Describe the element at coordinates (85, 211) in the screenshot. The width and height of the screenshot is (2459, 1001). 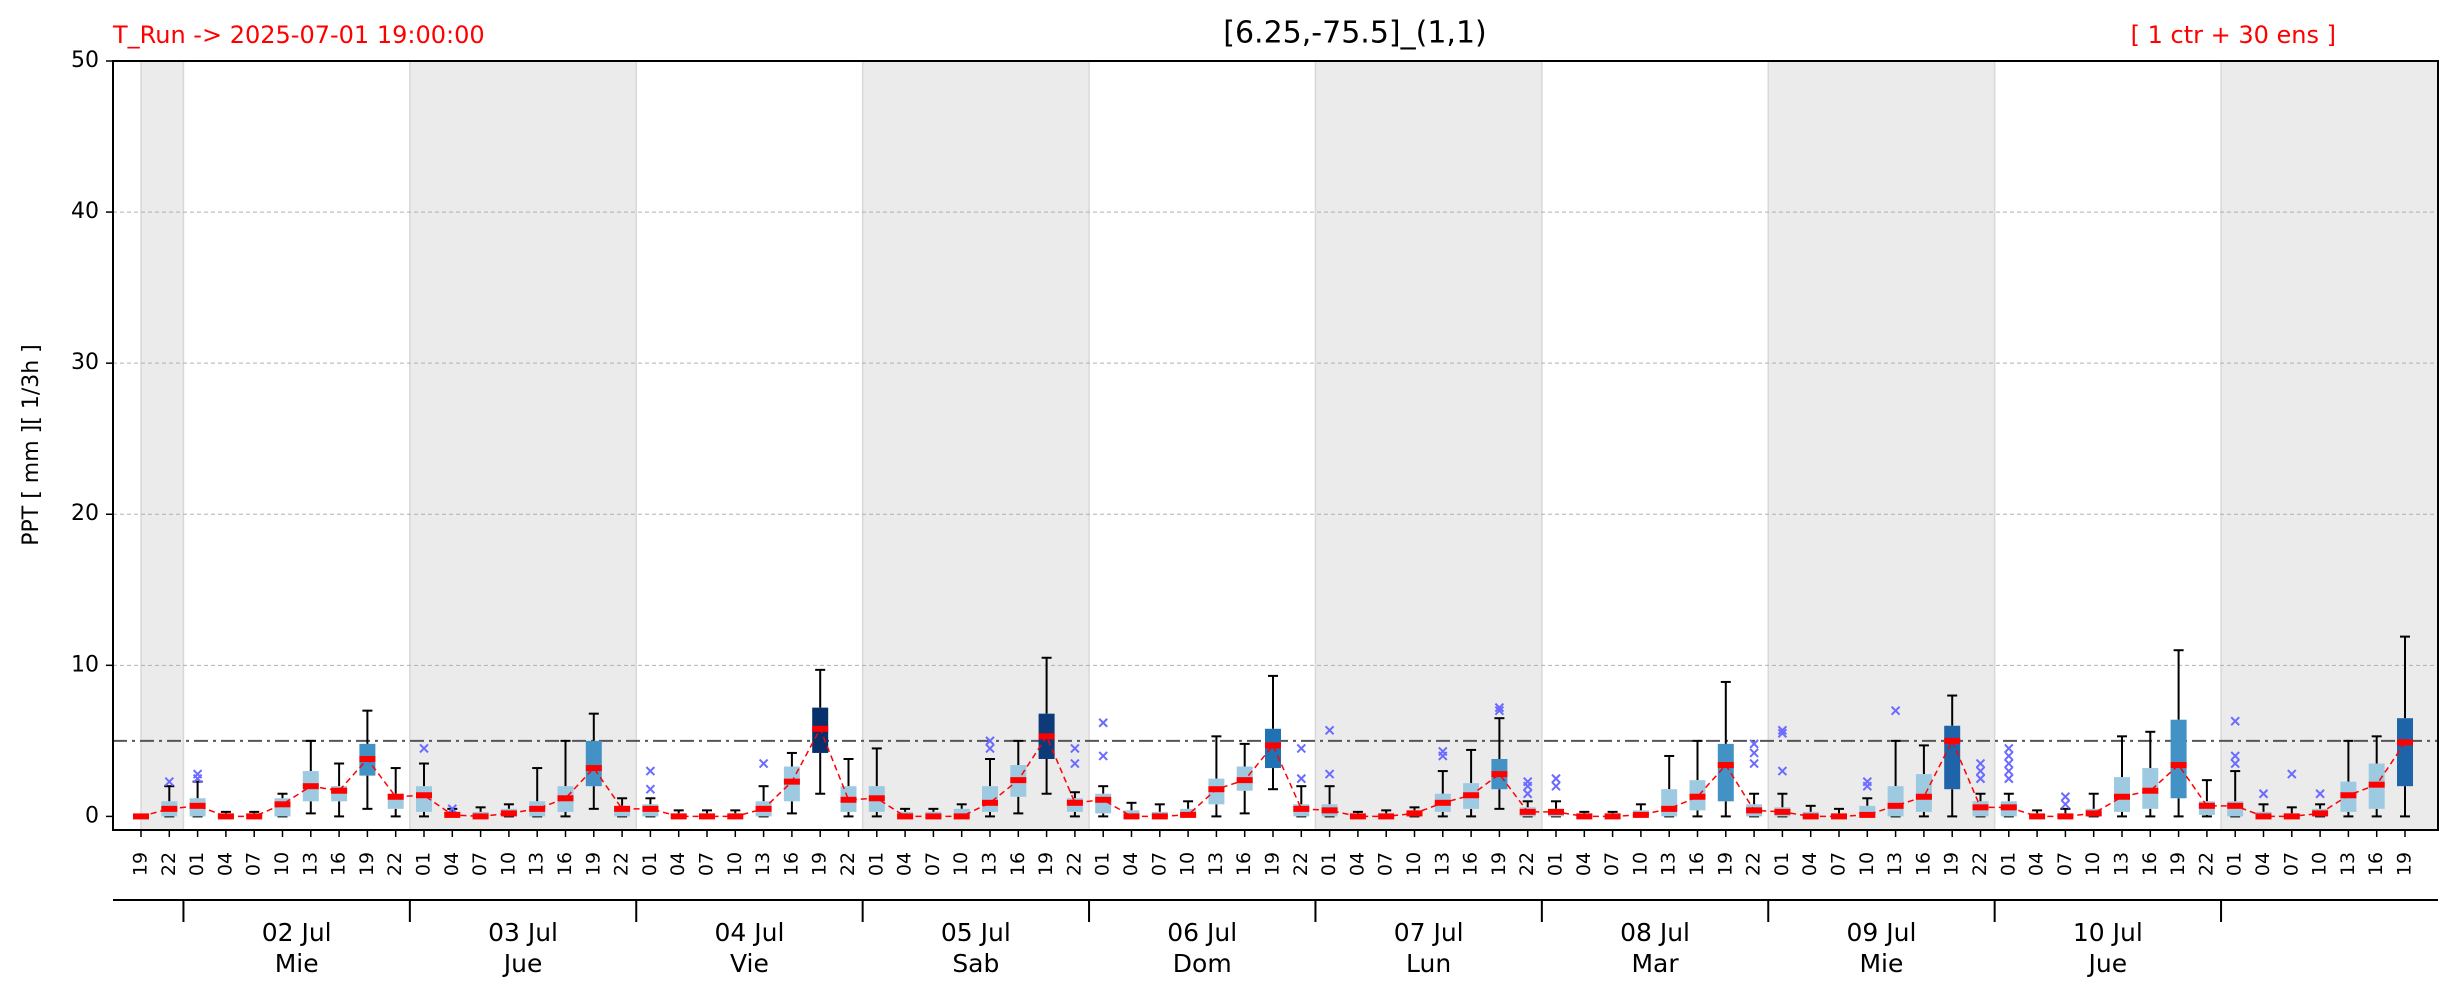
I see `y-tick-label: 40` at that location.